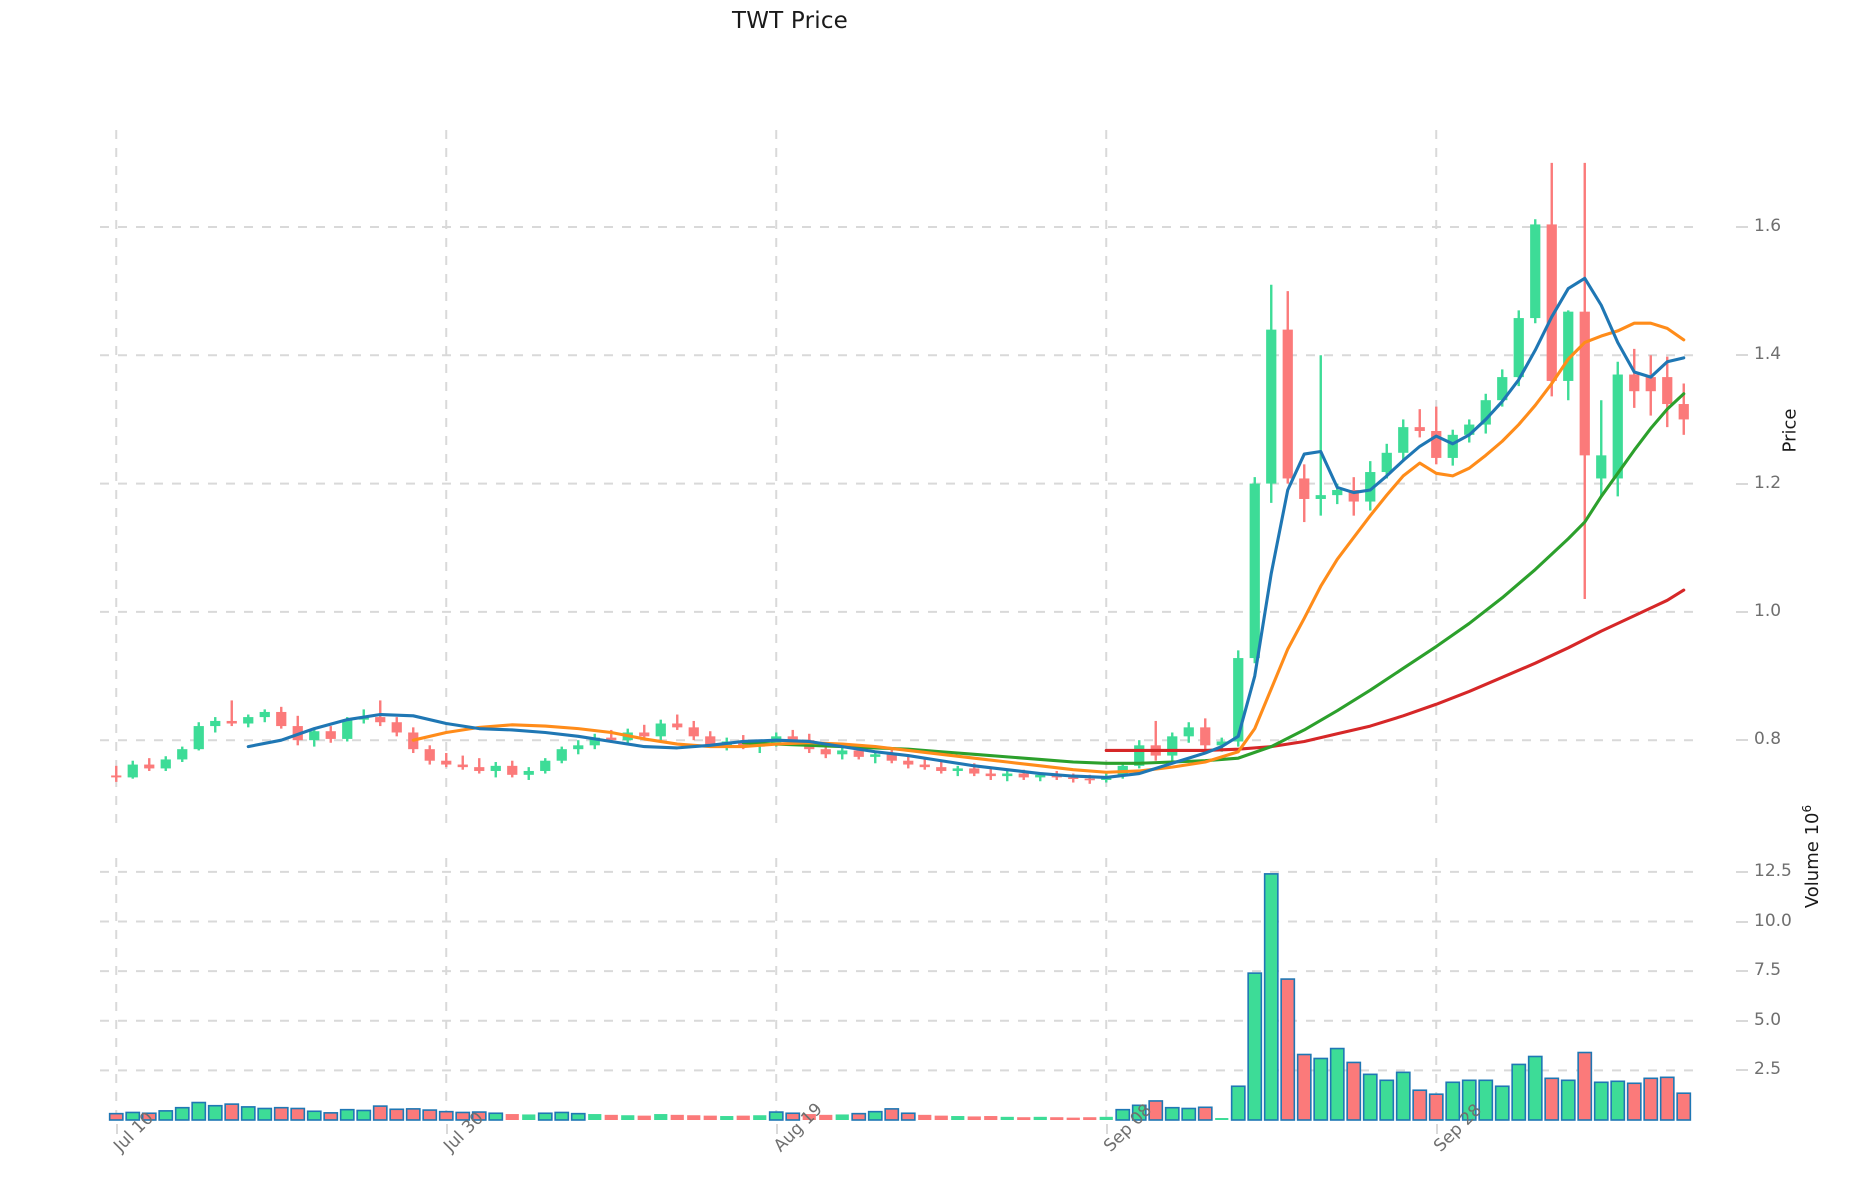  Describe the element at coordinates (1768, 970) in the screenshot. I see `volume-y-tick-label: 7.5` at that location.